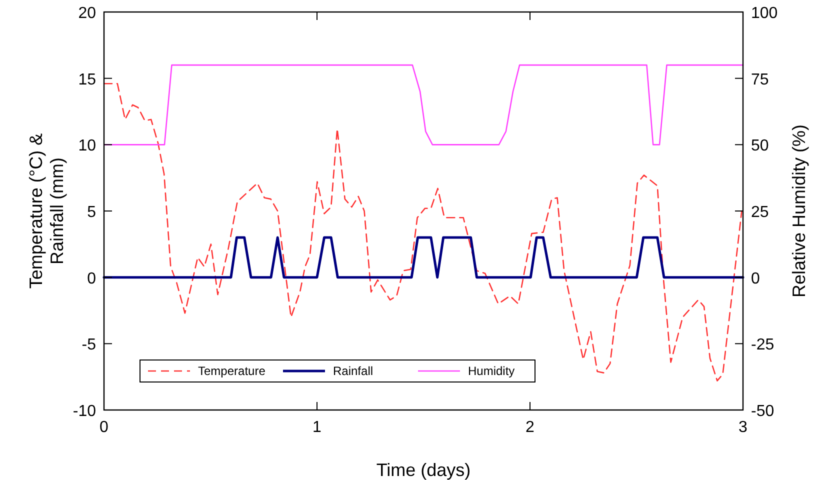 This screenshot has width=823, height=480. Describe the element at coordinates (104, 427) in the screenshot. I see `x-tick-label: 0` at that location.